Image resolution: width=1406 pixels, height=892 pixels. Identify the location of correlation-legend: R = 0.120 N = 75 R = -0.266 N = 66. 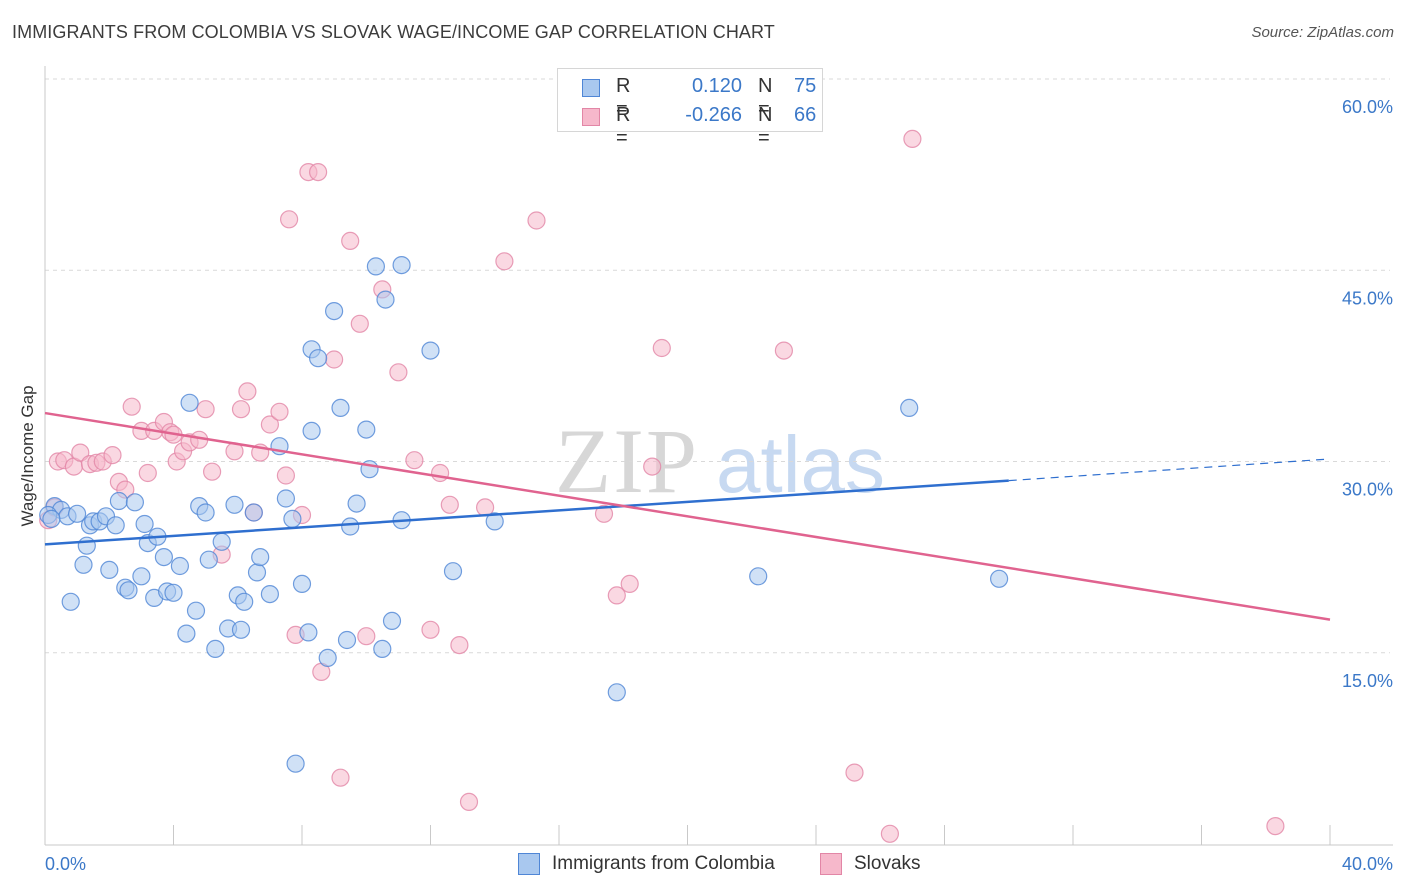
(690, 108).